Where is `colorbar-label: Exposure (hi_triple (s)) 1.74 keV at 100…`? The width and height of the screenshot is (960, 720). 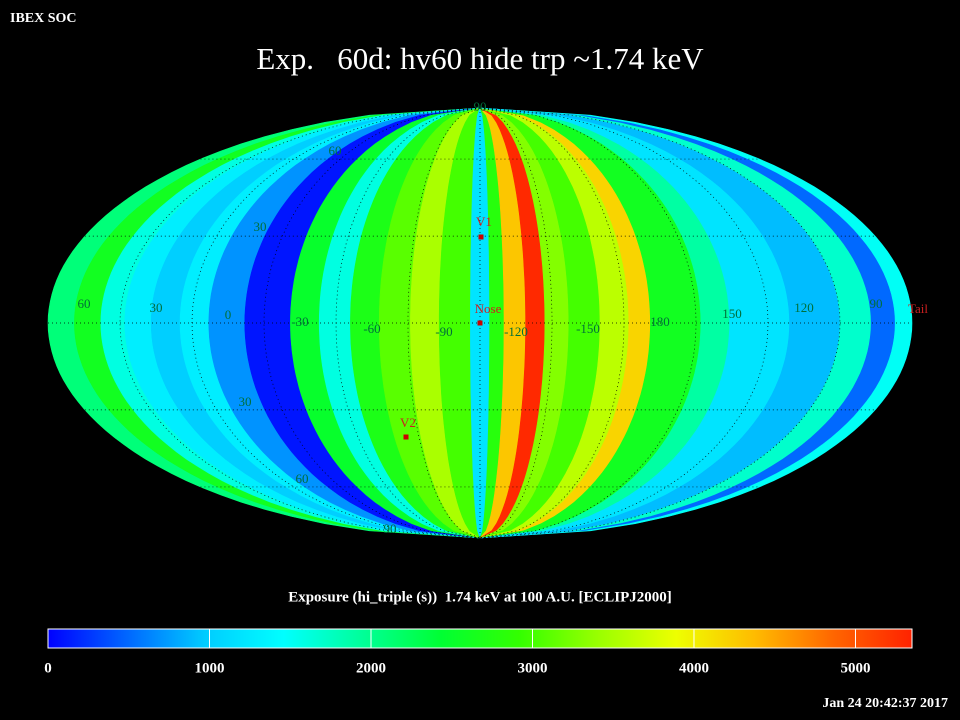
colorbar-label: Exposure (hi_triple (s)) 1.74 keV at 100… is located at coordinates (480, 597).